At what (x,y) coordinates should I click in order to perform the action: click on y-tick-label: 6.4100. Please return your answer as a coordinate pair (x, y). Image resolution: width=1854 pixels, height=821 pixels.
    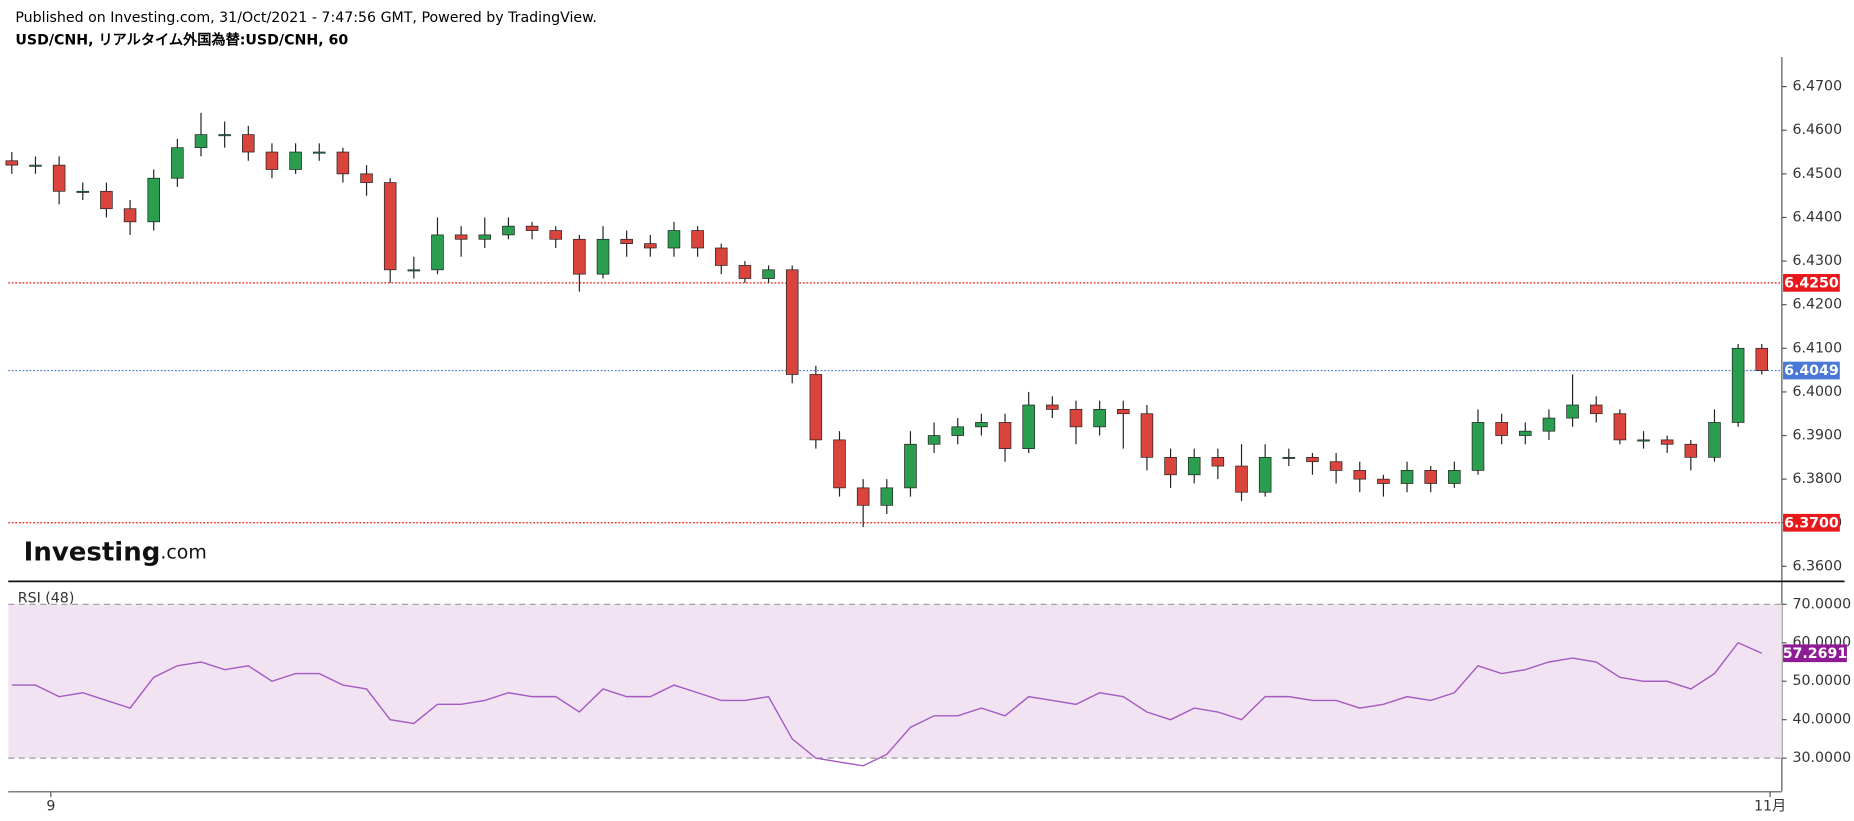
    Looking at the image, I should click on (1818, 348).